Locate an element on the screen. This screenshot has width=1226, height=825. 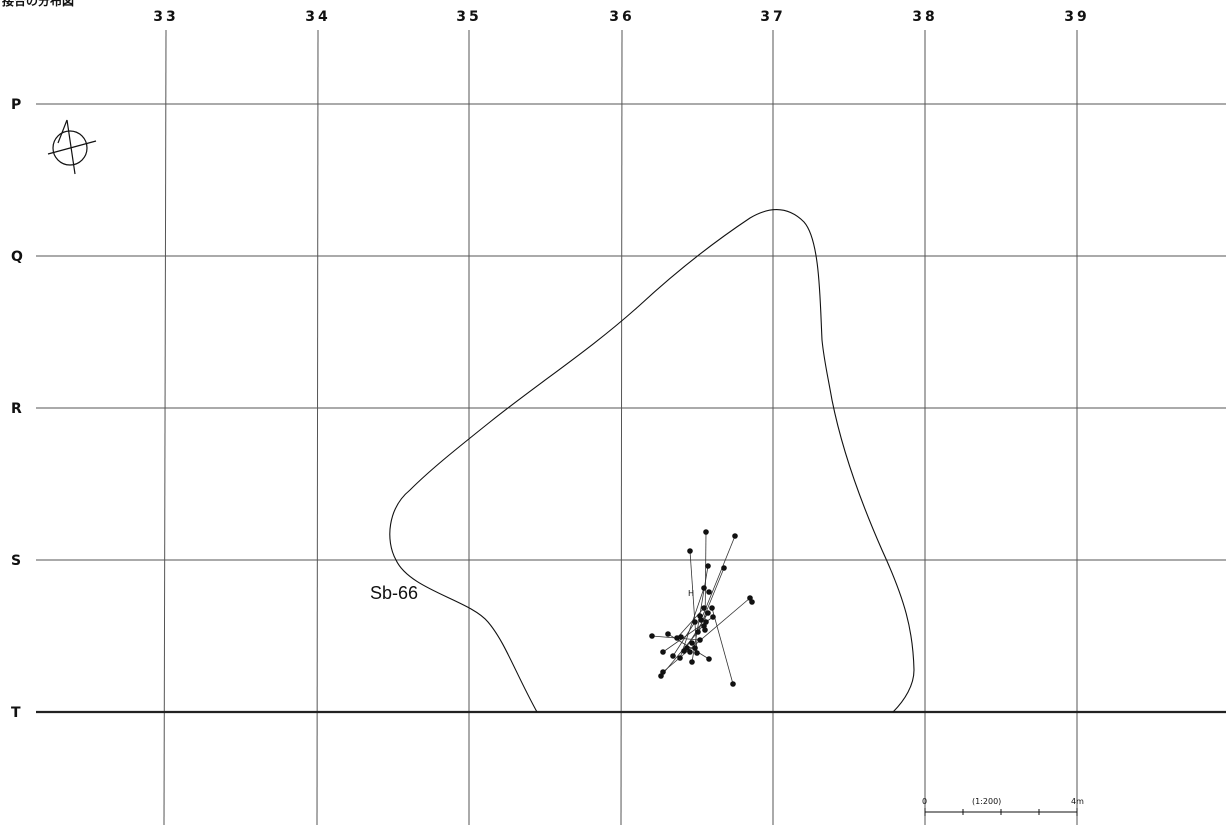
north-arrow-icon is located at coordinates (72, 147).